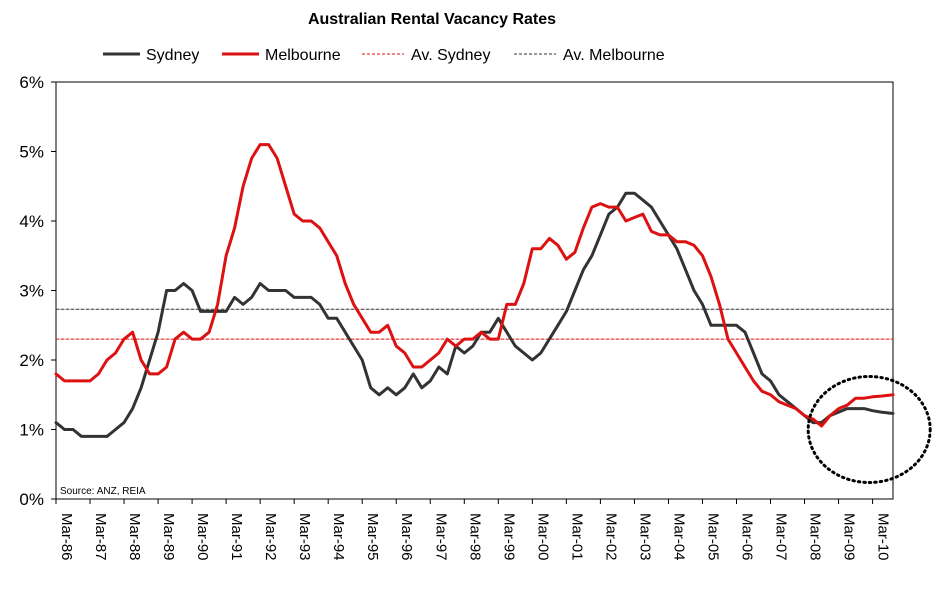 This screenshot has height=590, width=941. I want to click on x-tick-label: Mar-95, so click(372, 537).